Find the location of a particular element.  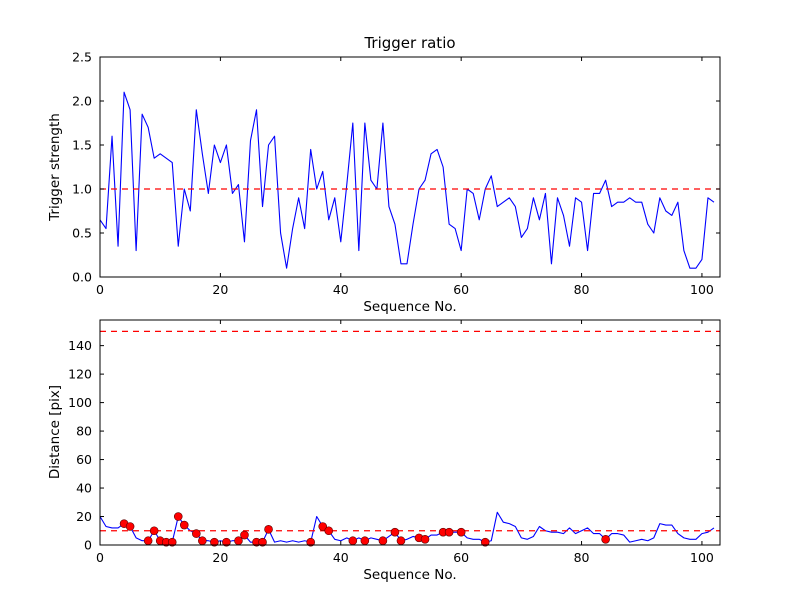

distance-line is located at coordinates (407, 527).